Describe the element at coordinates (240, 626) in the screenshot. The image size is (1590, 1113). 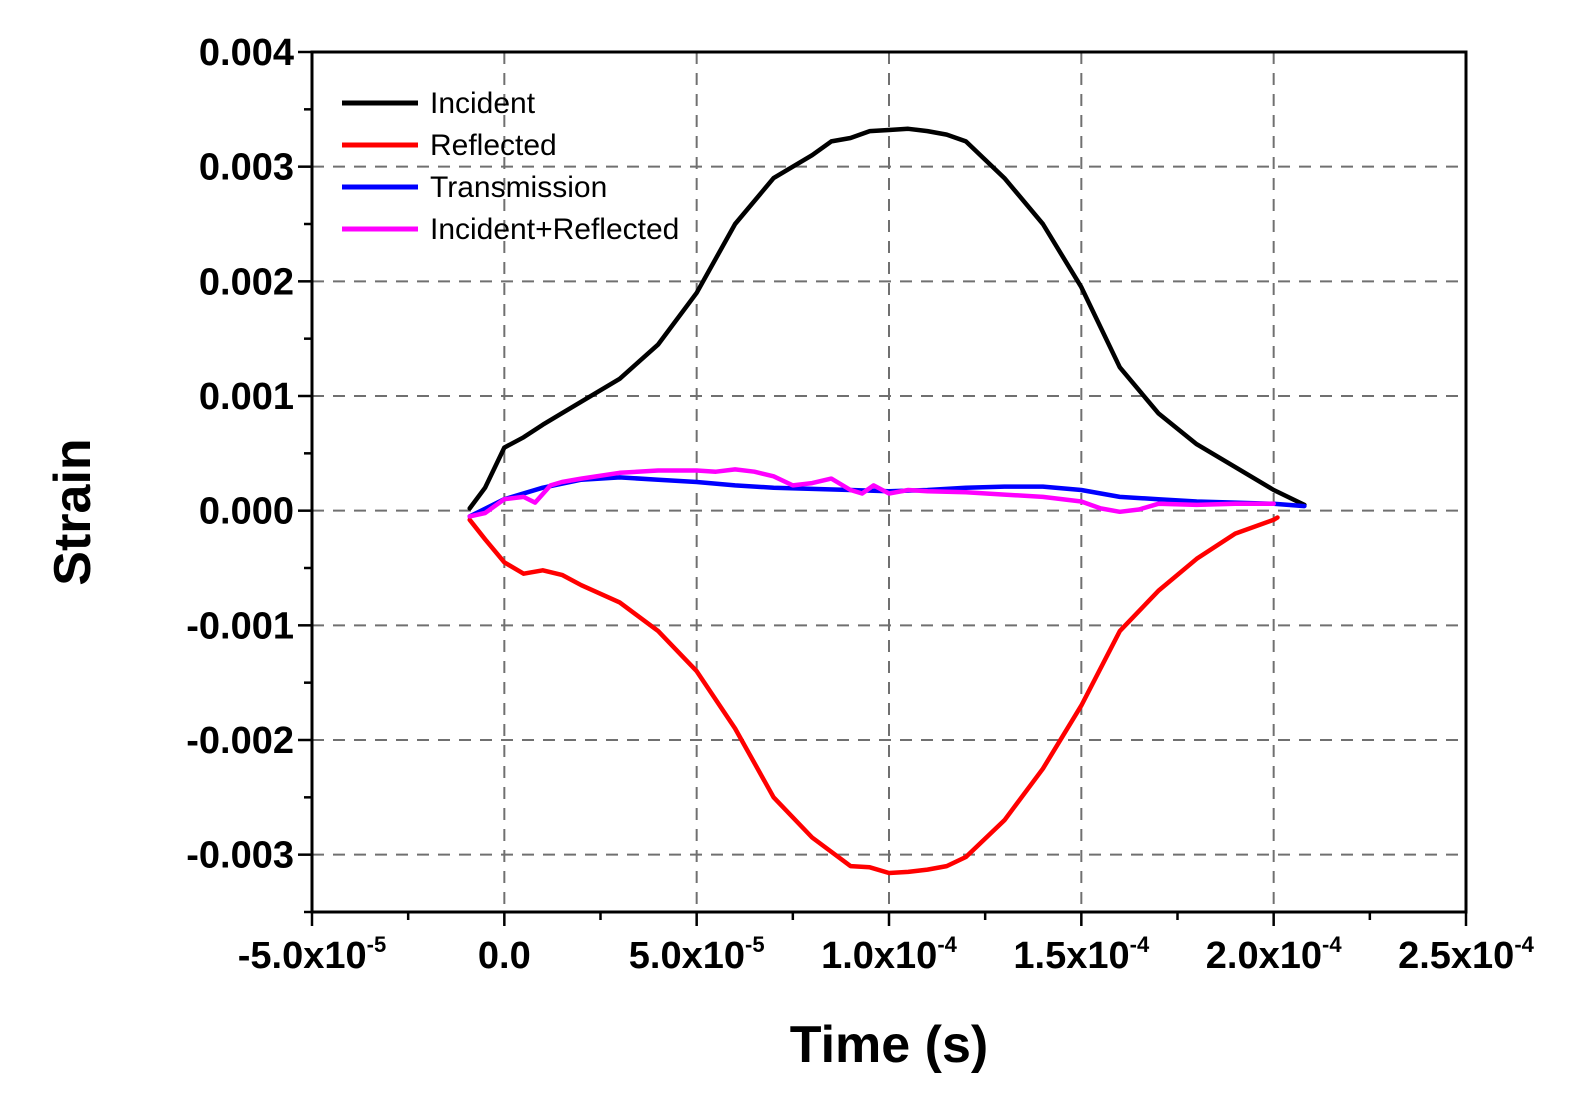
I see `y-tick-label: -0.001` at that location.